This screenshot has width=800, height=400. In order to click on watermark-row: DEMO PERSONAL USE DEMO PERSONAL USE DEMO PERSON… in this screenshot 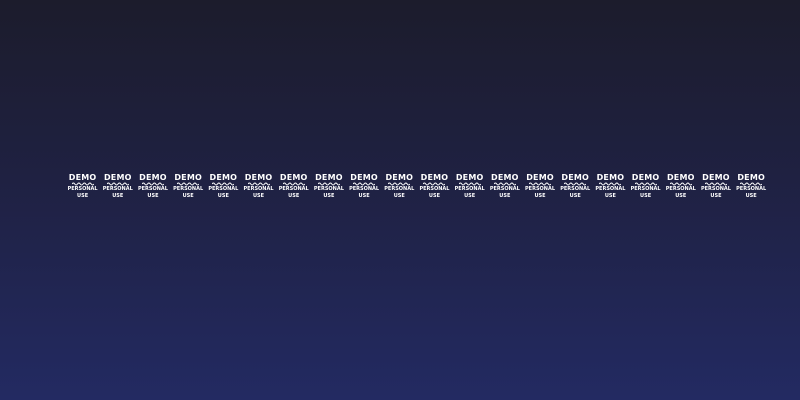, I will do `click(417, 186)`.